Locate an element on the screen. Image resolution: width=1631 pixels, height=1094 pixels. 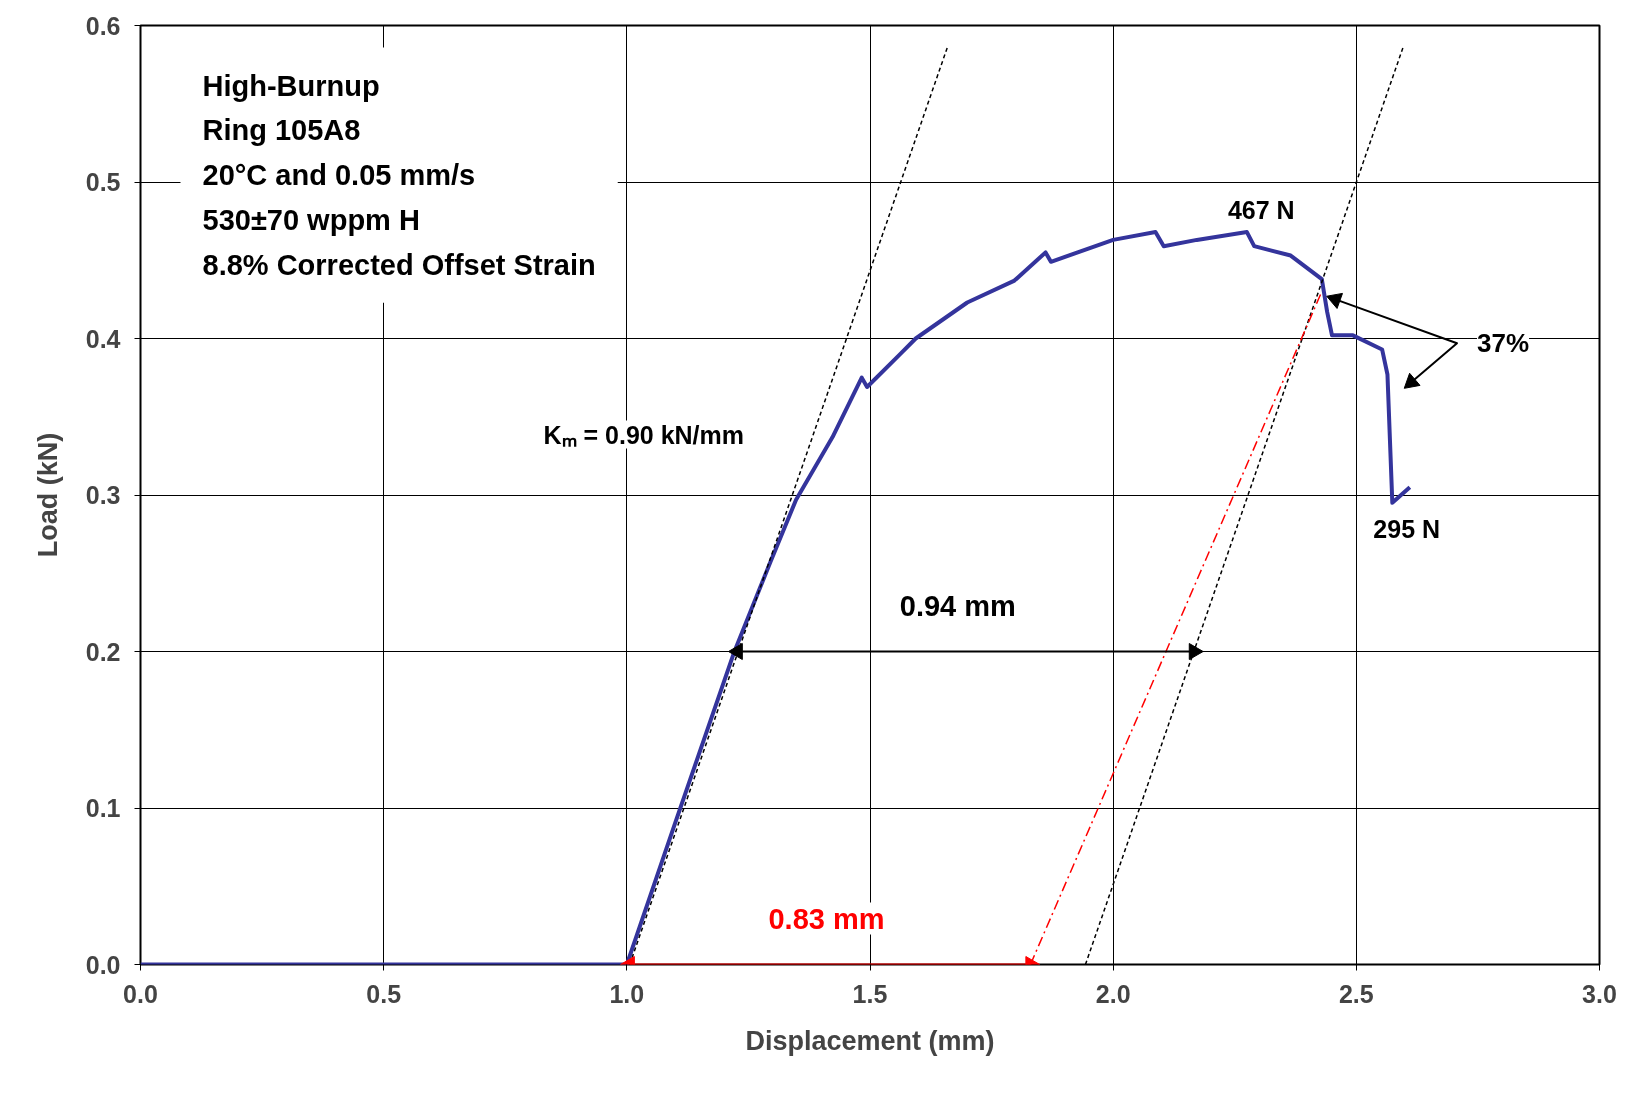
annotation: 0.94 mm is located at coordinates (957, 605).